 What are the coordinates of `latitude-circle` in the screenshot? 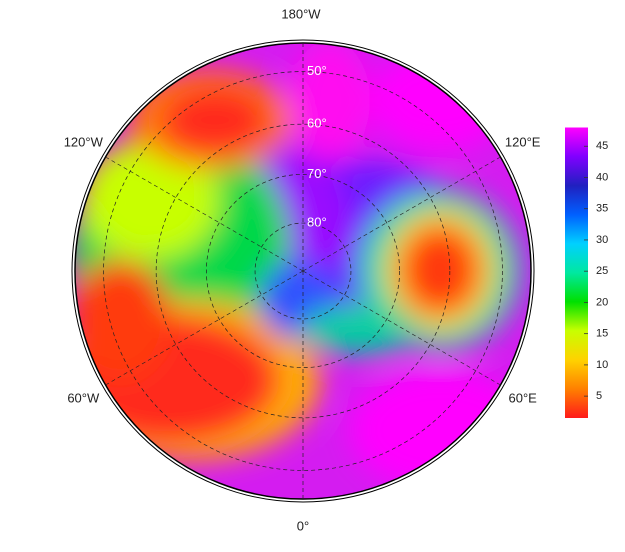 It's located at (303, 271).